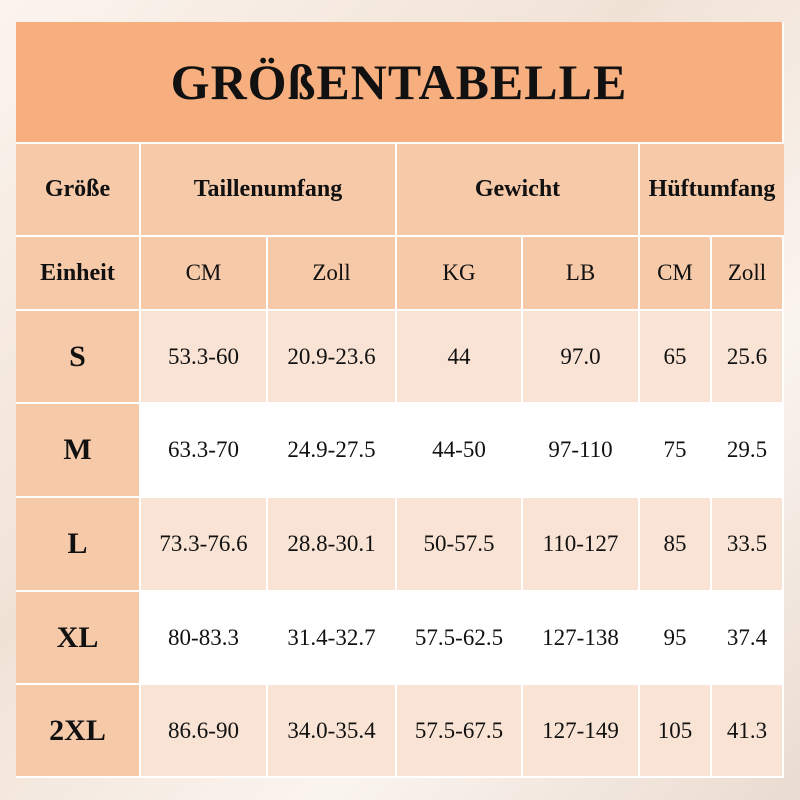  Describe the element at coordinates (460, 731) in the screenshot. I see `value-cell: 57.5-67.5` at that location.